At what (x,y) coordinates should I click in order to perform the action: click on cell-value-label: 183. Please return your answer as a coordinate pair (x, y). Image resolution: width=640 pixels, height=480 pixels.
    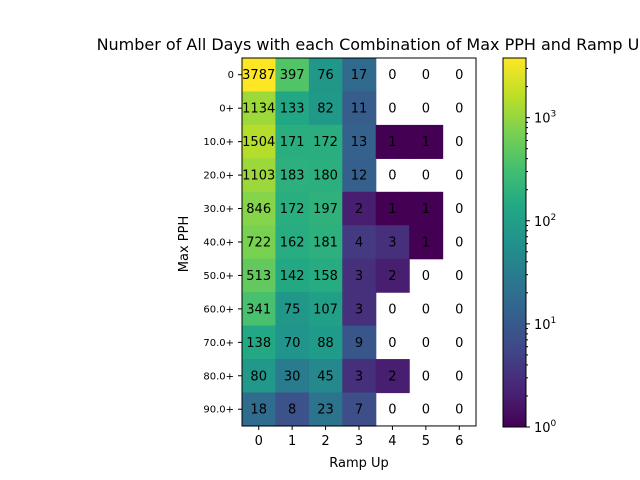
    Looking at the image, I should click on (292, 176).